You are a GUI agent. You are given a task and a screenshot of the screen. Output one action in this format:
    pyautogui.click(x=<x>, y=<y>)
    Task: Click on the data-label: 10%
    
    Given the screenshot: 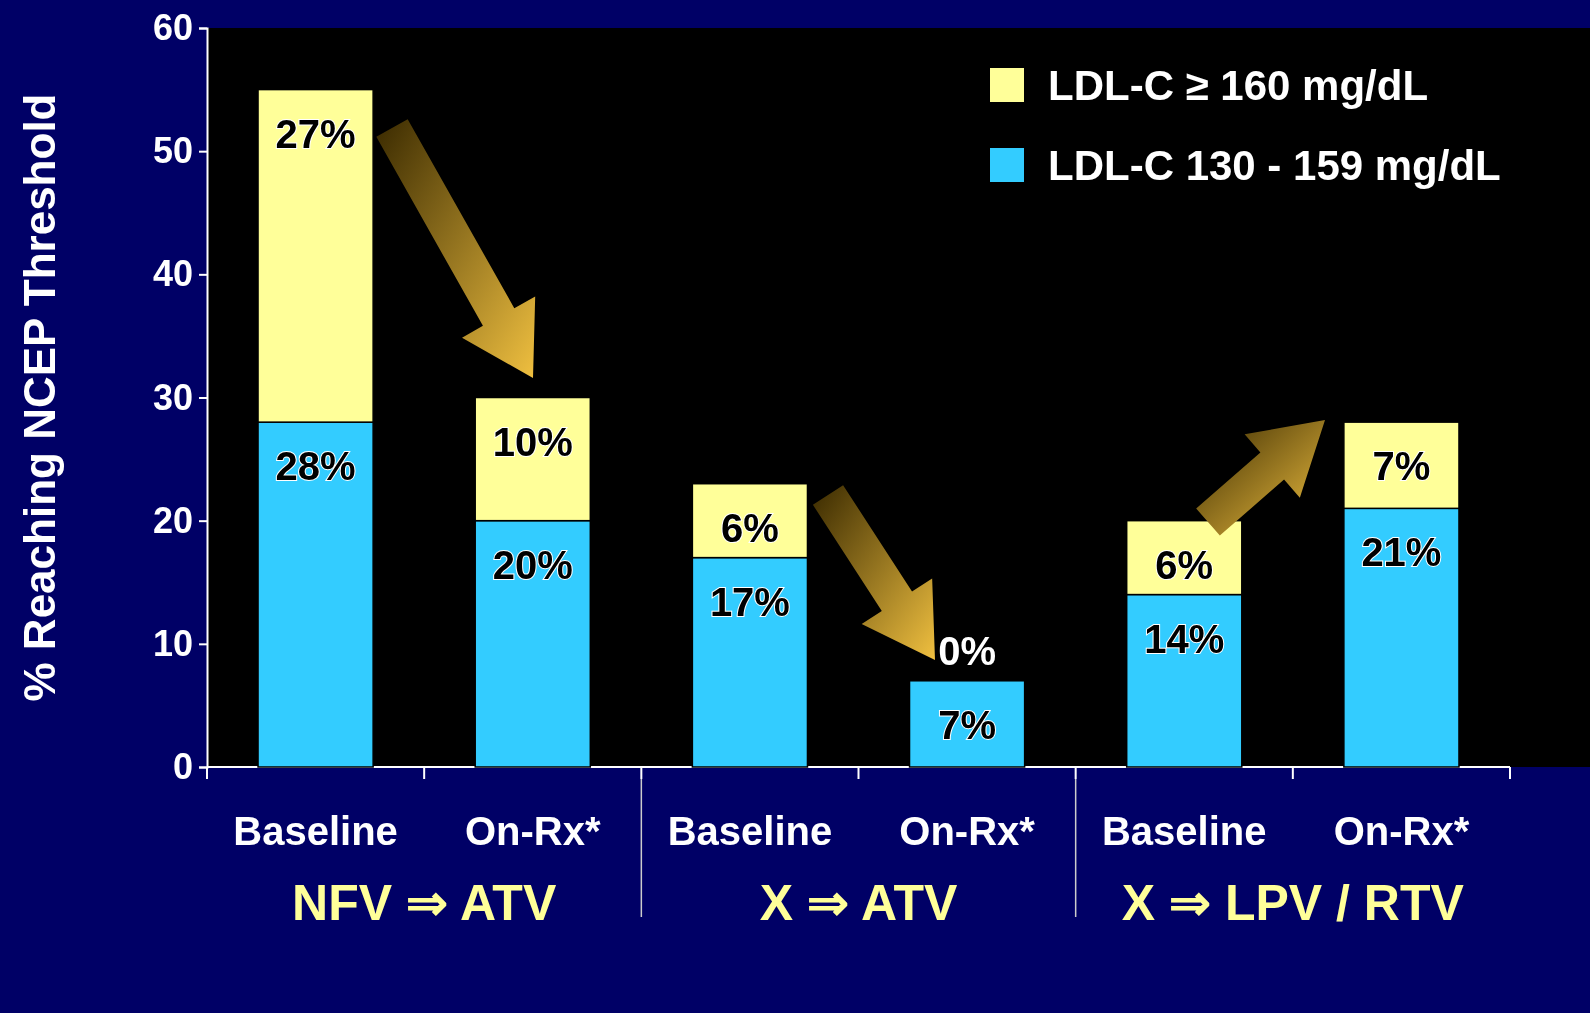 What is the action you would take?
    pyautogui.click(x=532, y=441)
    